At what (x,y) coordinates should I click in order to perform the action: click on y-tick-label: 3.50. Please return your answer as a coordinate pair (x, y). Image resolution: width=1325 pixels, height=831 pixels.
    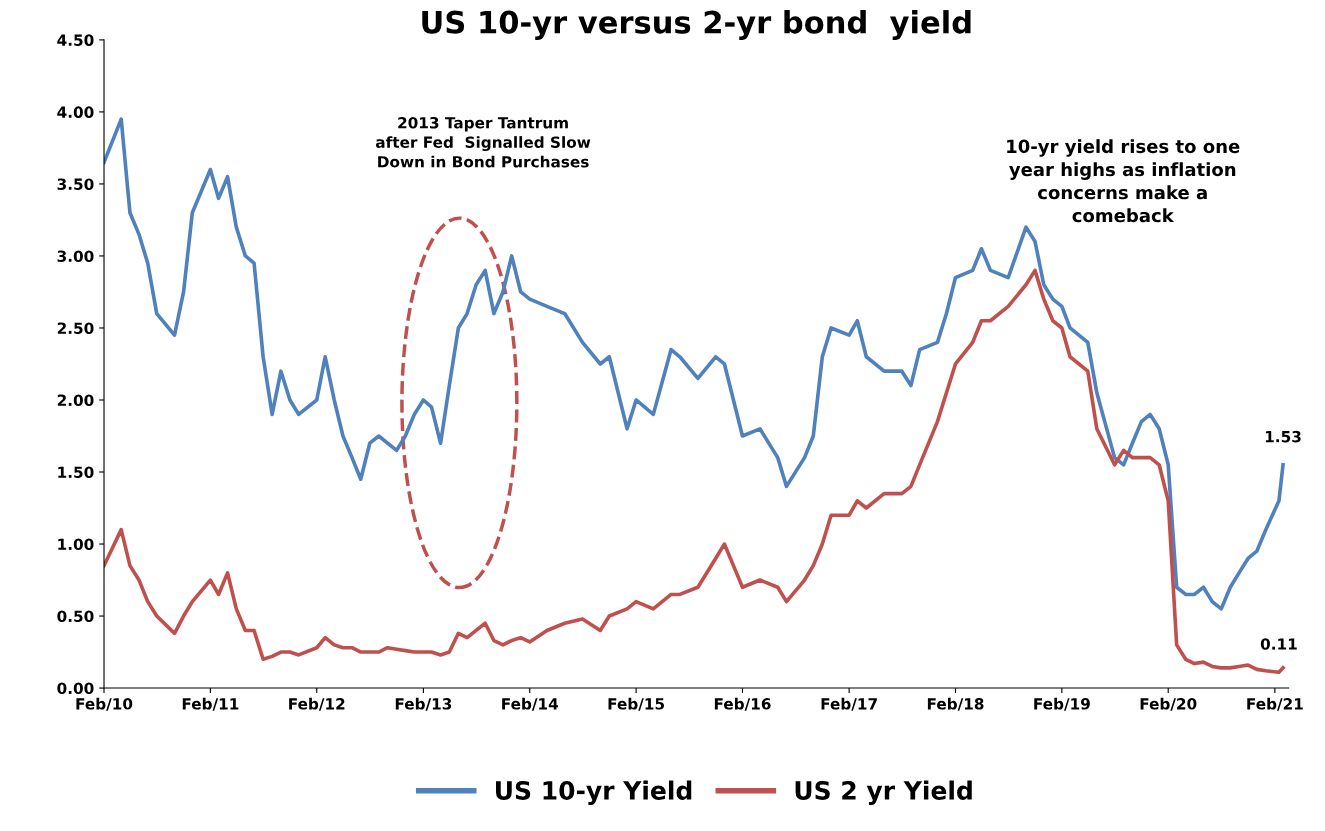
    Looking at the image, I should click on (75, 184).